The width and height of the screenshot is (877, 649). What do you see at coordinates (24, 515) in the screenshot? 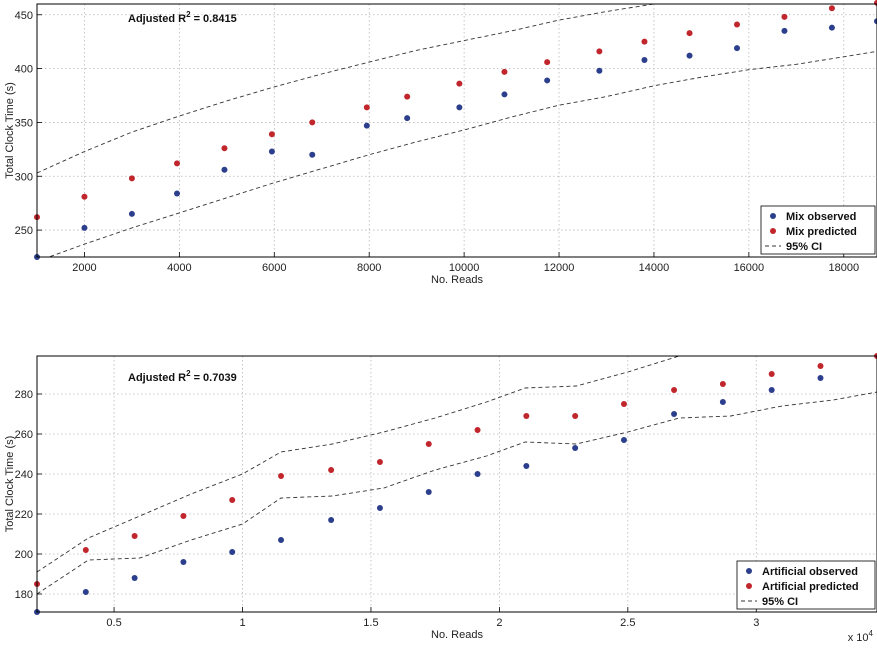
I see `y-tick-label: 220` at bounding box center [24, 515].